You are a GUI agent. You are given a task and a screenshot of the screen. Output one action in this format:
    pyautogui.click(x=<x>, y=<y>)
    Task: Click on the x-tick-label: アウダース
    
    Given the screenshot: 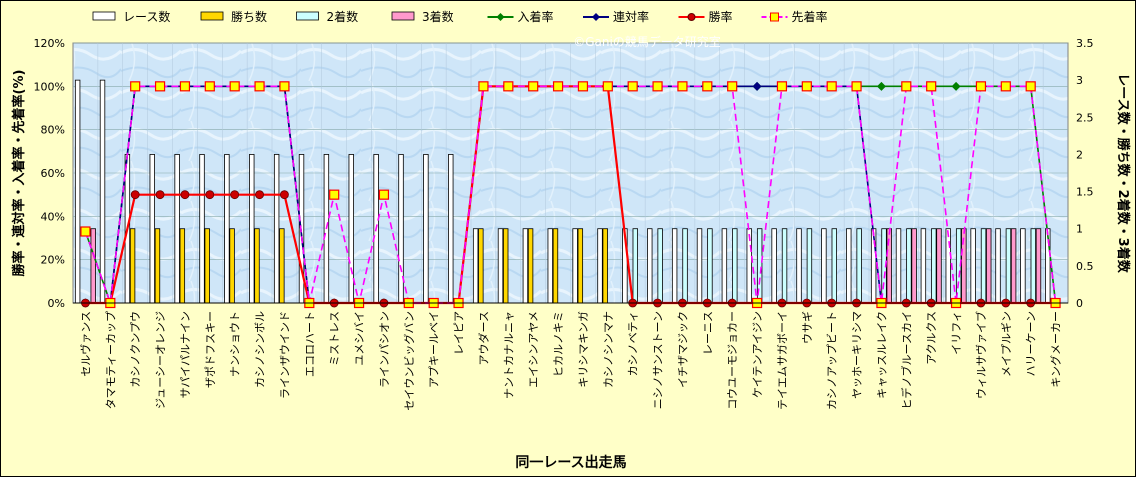 What is the action you would take?
    pyautogui.click(x=483, y=338)
    